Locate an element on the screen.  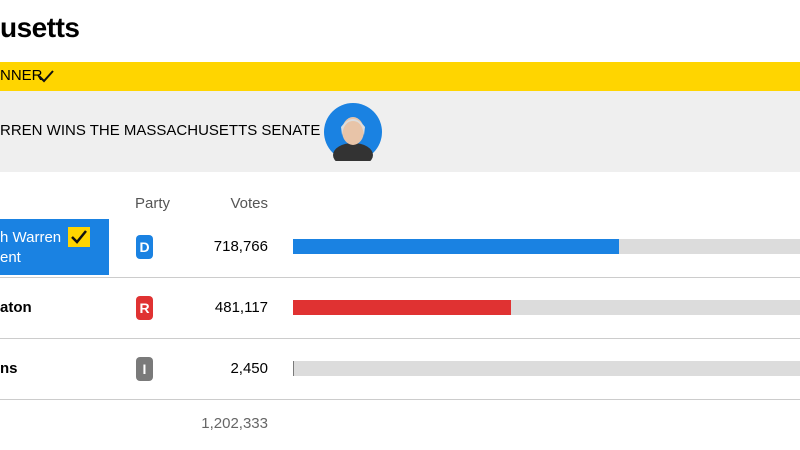
page-title: usetts is located at coordinates (40, 27).